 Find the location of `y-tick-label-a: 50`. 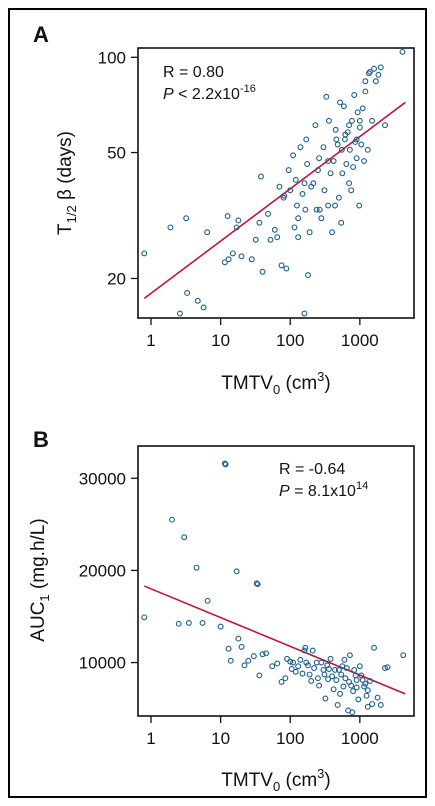

y-tick-label-a: 50 is located at coordinates (116, 153).